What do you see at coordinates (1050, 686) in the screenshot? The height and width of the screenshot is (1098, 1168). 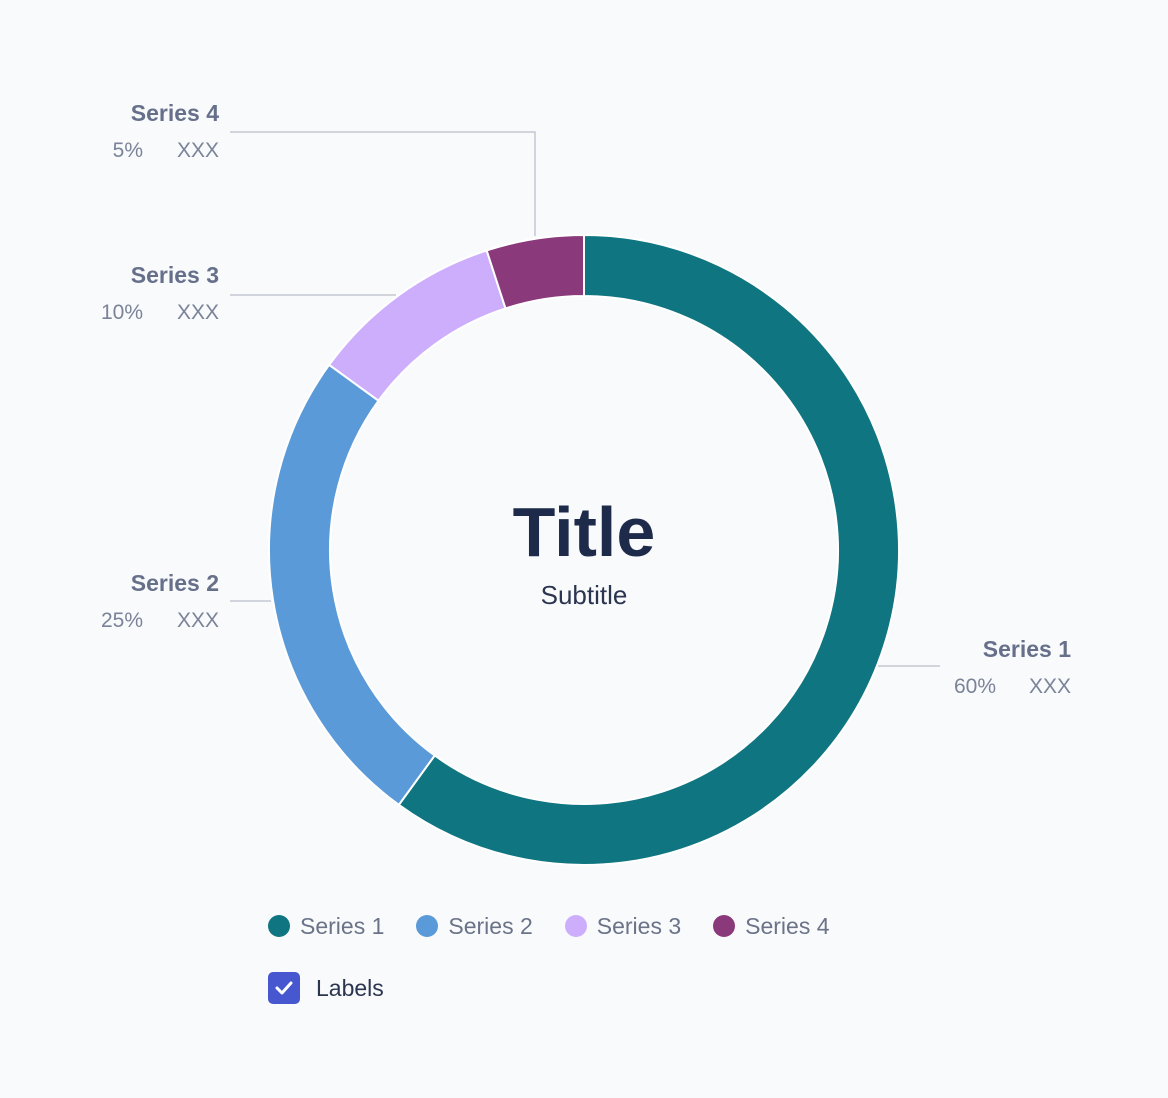 I see `slice-label-value-1: XXX` at bounding box center [1050, 686].